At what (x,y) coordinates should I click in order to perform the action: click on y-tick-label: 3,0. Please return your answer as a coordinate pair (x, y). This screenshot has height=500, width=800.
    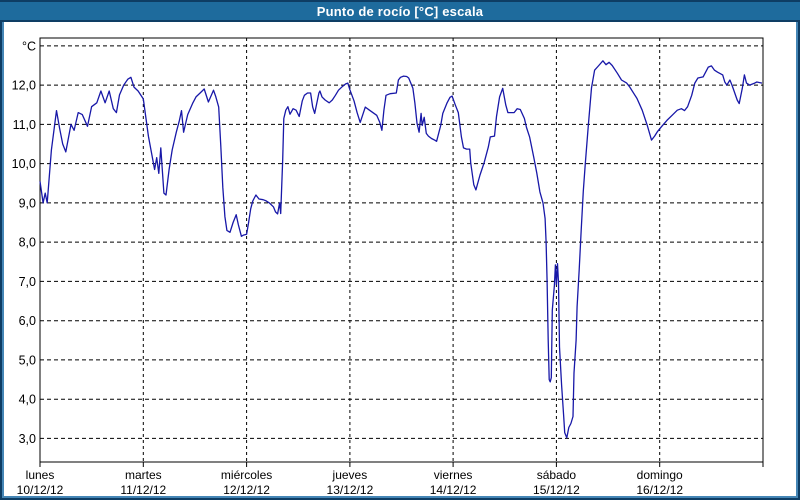
    Looking at the image, I should click on (27, 439).